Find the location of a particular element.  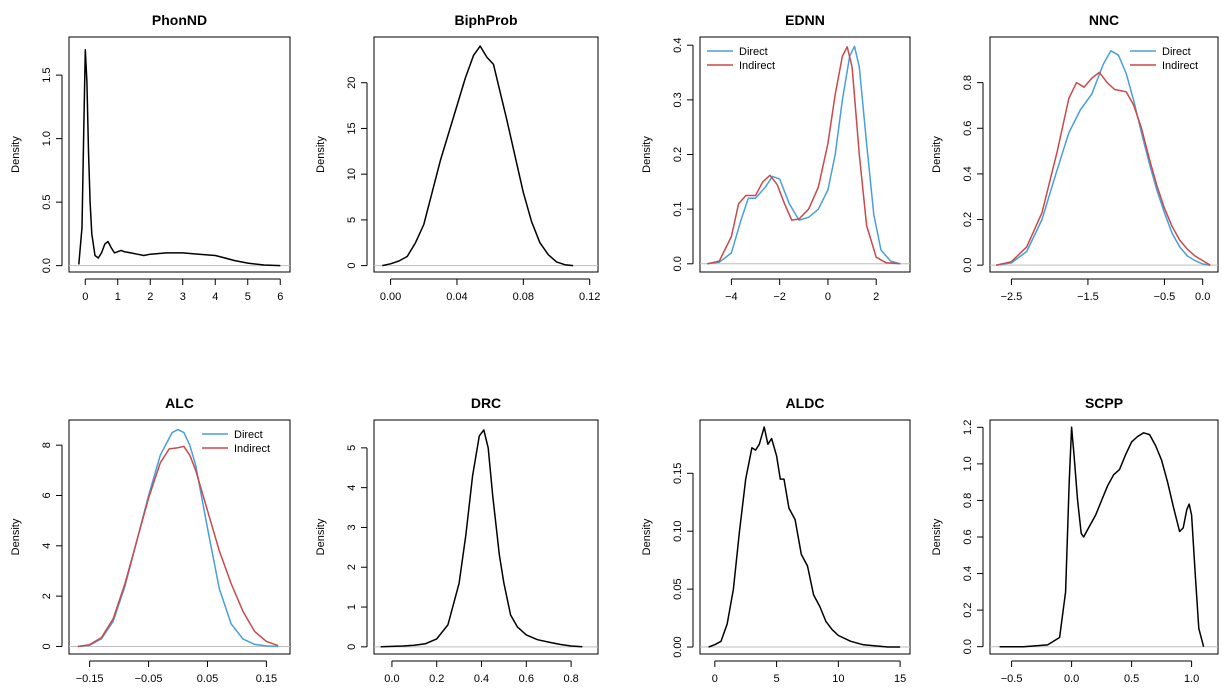

x-tick-label: −2 is located at coordinates (779, 297).